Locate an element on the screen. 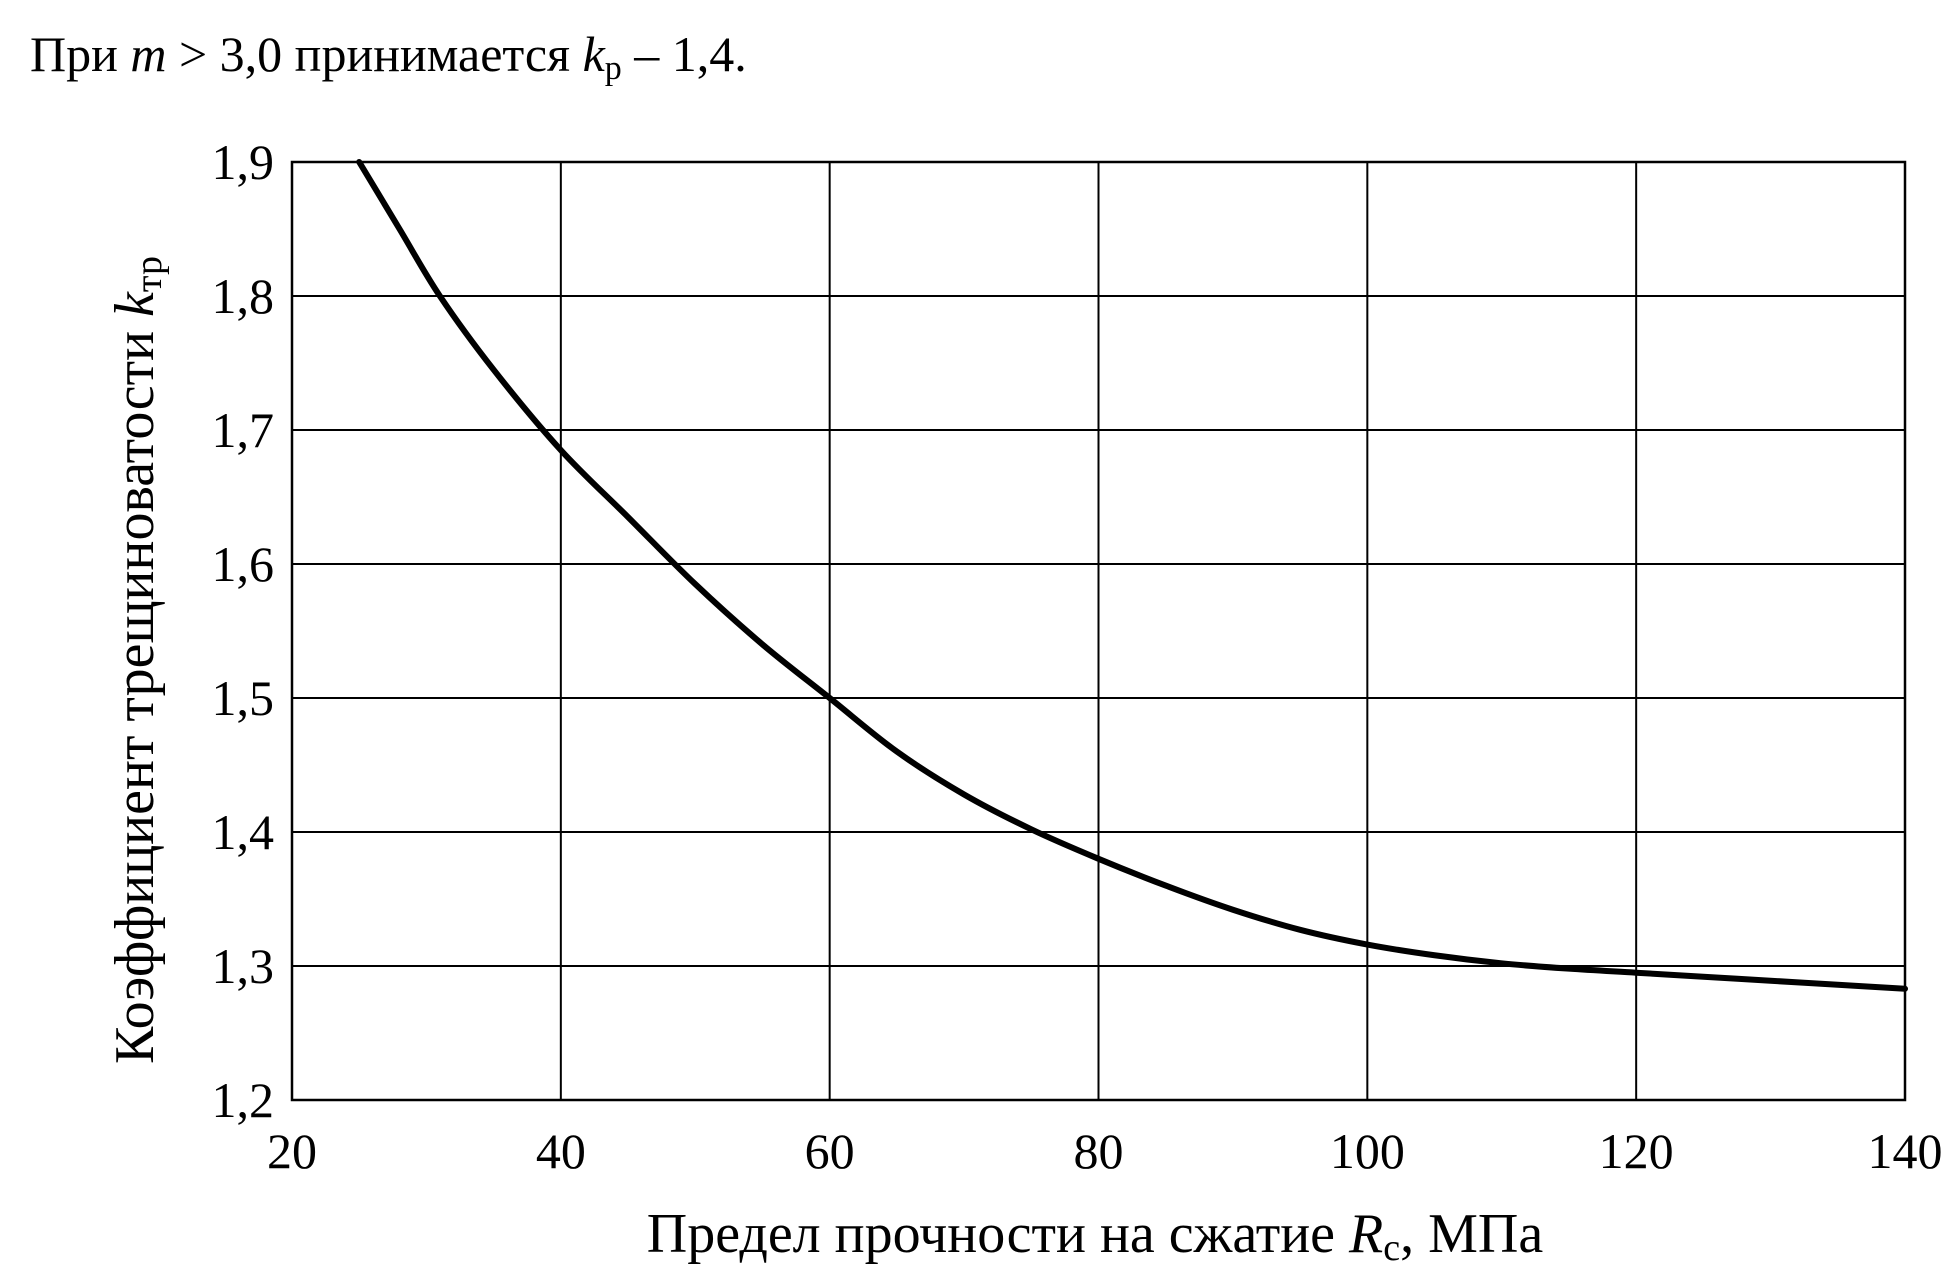 Image resolution: width=1959 pixels, height=1269 pixels. intro-var-m: m is located at coordinates (148, 54).